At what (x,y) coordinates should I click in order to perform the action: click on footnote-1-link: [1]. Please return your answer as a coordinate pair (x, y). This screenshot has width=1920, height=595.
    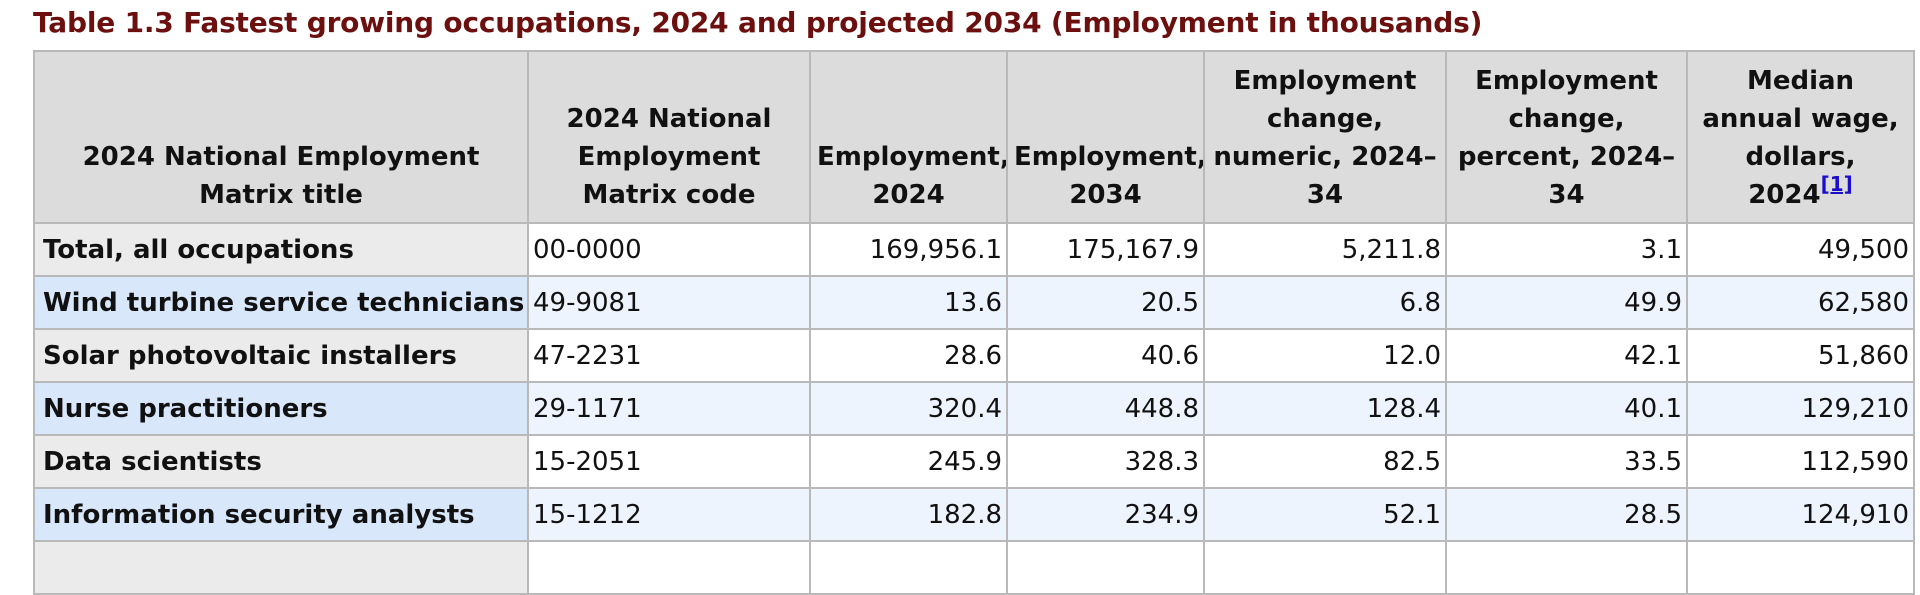
    Looking at the image, I should click on (1836, 184).